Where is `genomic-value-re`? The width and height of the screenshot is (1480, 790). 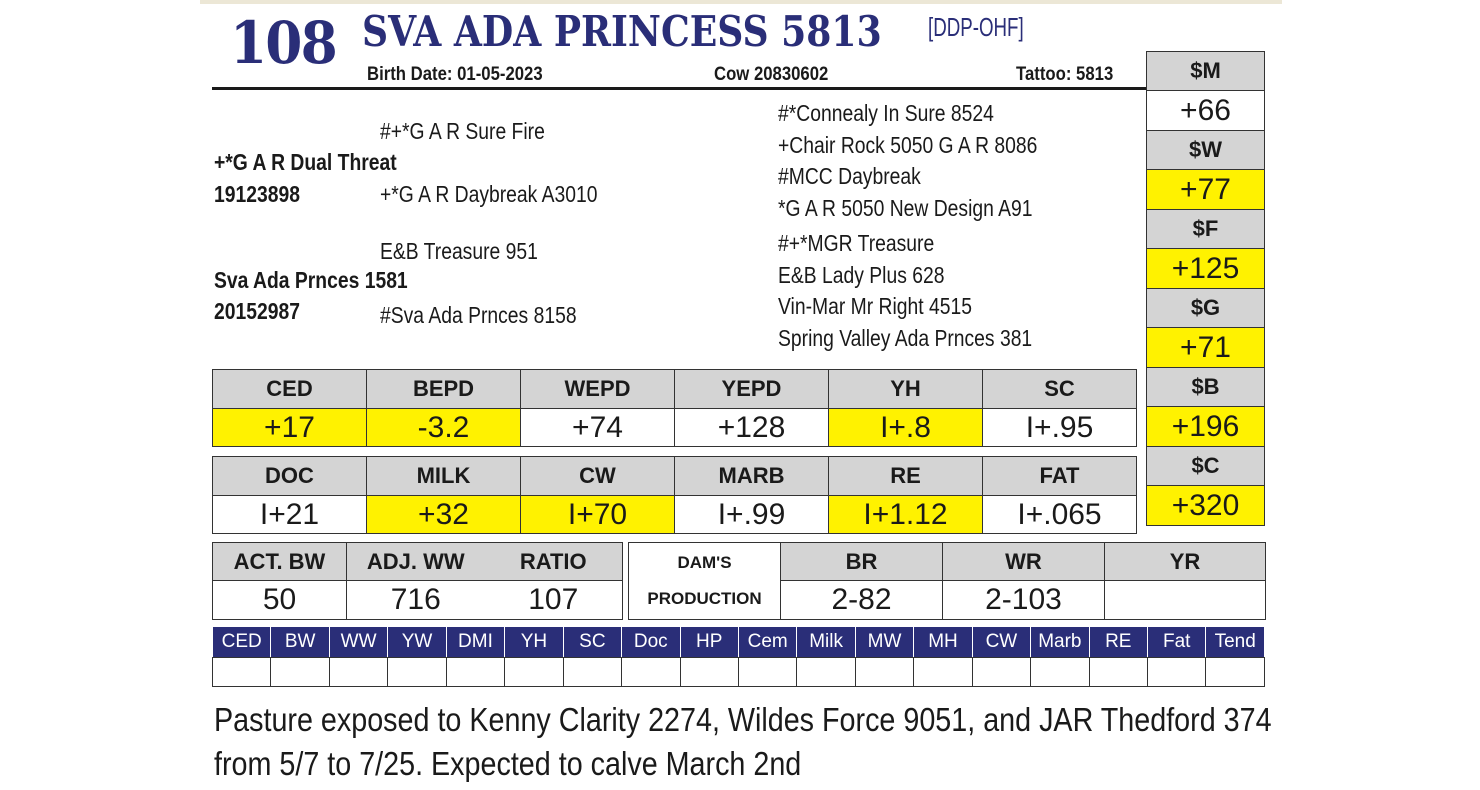
genomic-value-re is located at coordinates (1118, 672).